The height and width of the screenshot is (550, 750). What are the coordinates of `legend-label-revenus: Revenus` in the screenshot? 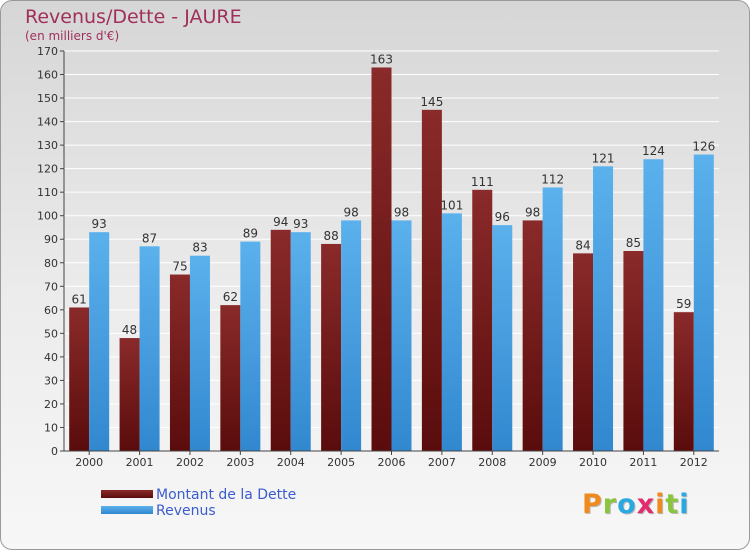 It's located at (186, 511).